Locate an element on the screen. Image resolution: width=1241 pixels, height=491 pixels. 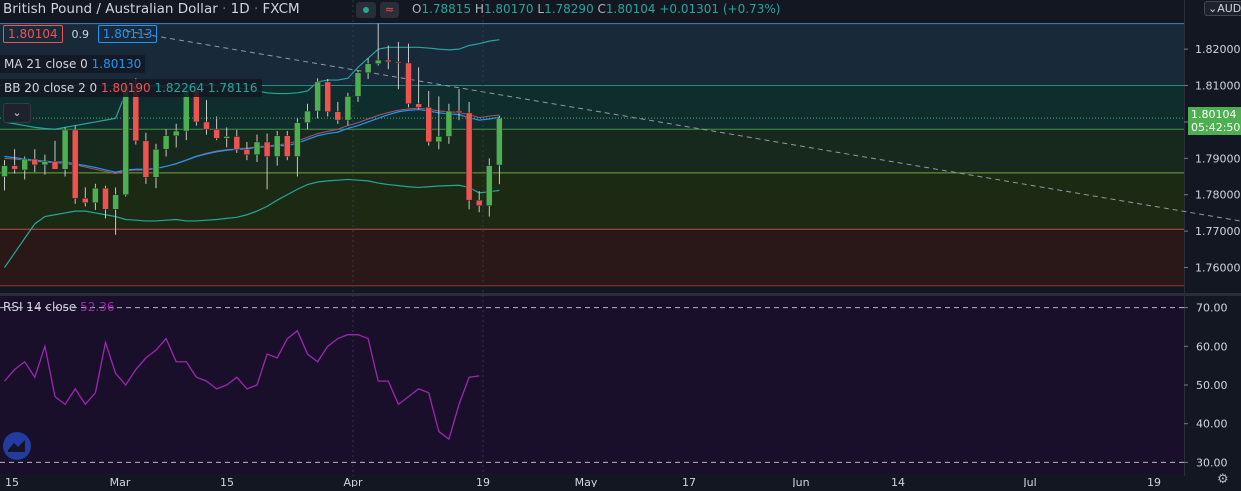
chevron-down-icon: ⌄ is located at coordinates (17, 112).